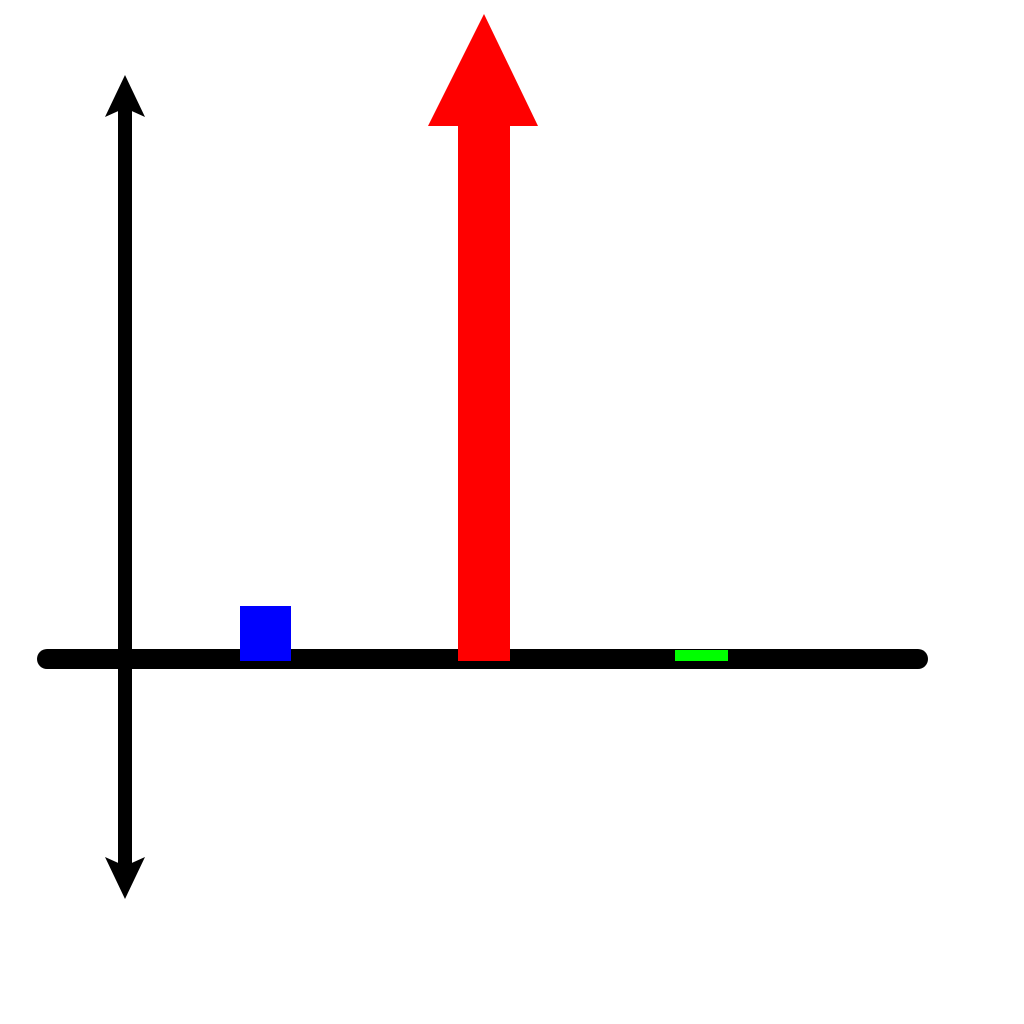 The width and height of the screenshot is (1024, 1024). What do you see at coordinates (125, 96) in the screenshot?
I see `y-axis-arrow-up-icon` at bounding box center [125, 96].